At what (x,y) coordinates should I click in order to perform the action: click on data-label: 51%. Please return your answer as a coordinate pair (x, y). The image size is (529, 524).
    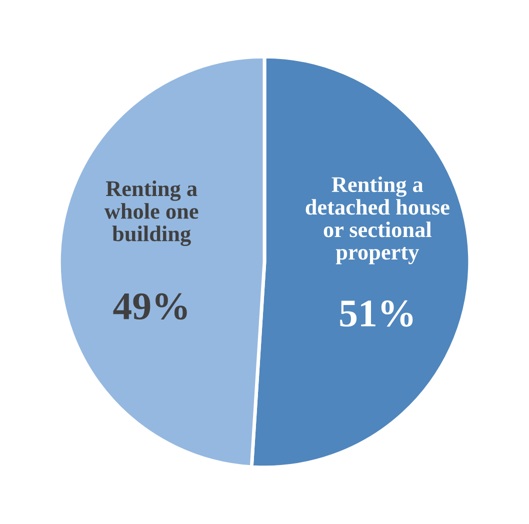
    Looking at the image, I should click on (376, 313).